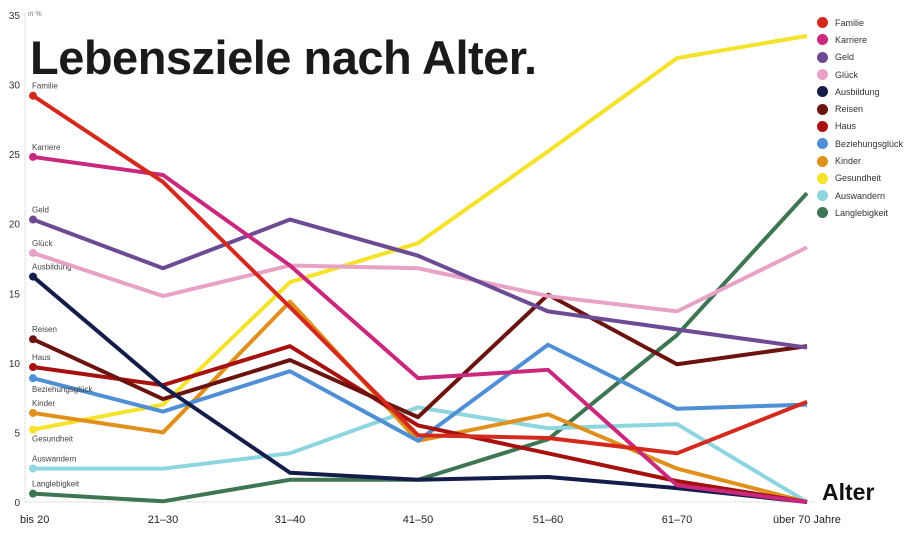 Image resolution: width=915 pixels, height=533 pixels. What do you see at coordinates (548, 520) in the screenshot?
I see `x-tick-label: 51–60` at bounding box center [548, 520].